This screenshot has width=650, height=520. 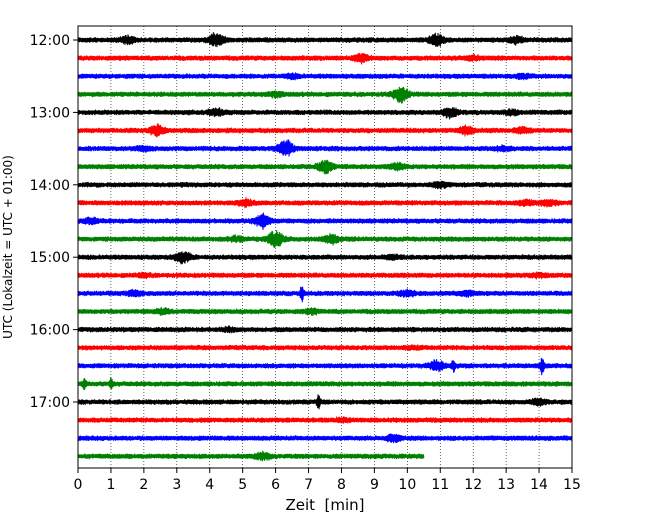 I want to click on x-tick-label: 10, so click(x=407, y=485).